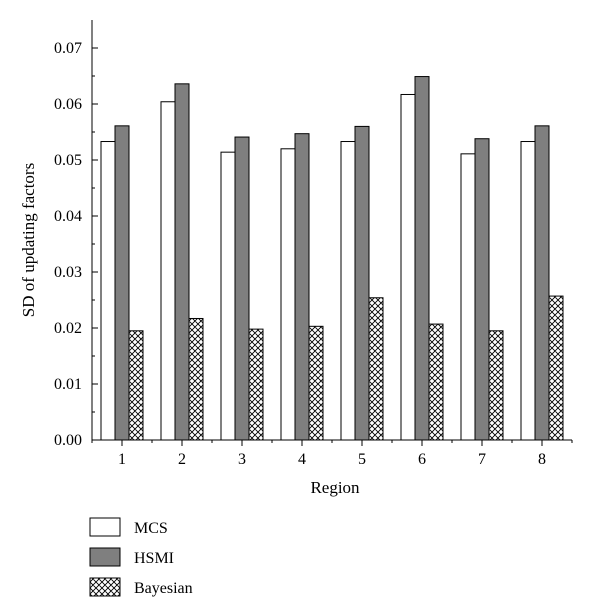 This screenshot has height=615, width=600. Describe the element at coordinates (182, 459) in the screenshot. I see `x-tick-label: 2` at that location.